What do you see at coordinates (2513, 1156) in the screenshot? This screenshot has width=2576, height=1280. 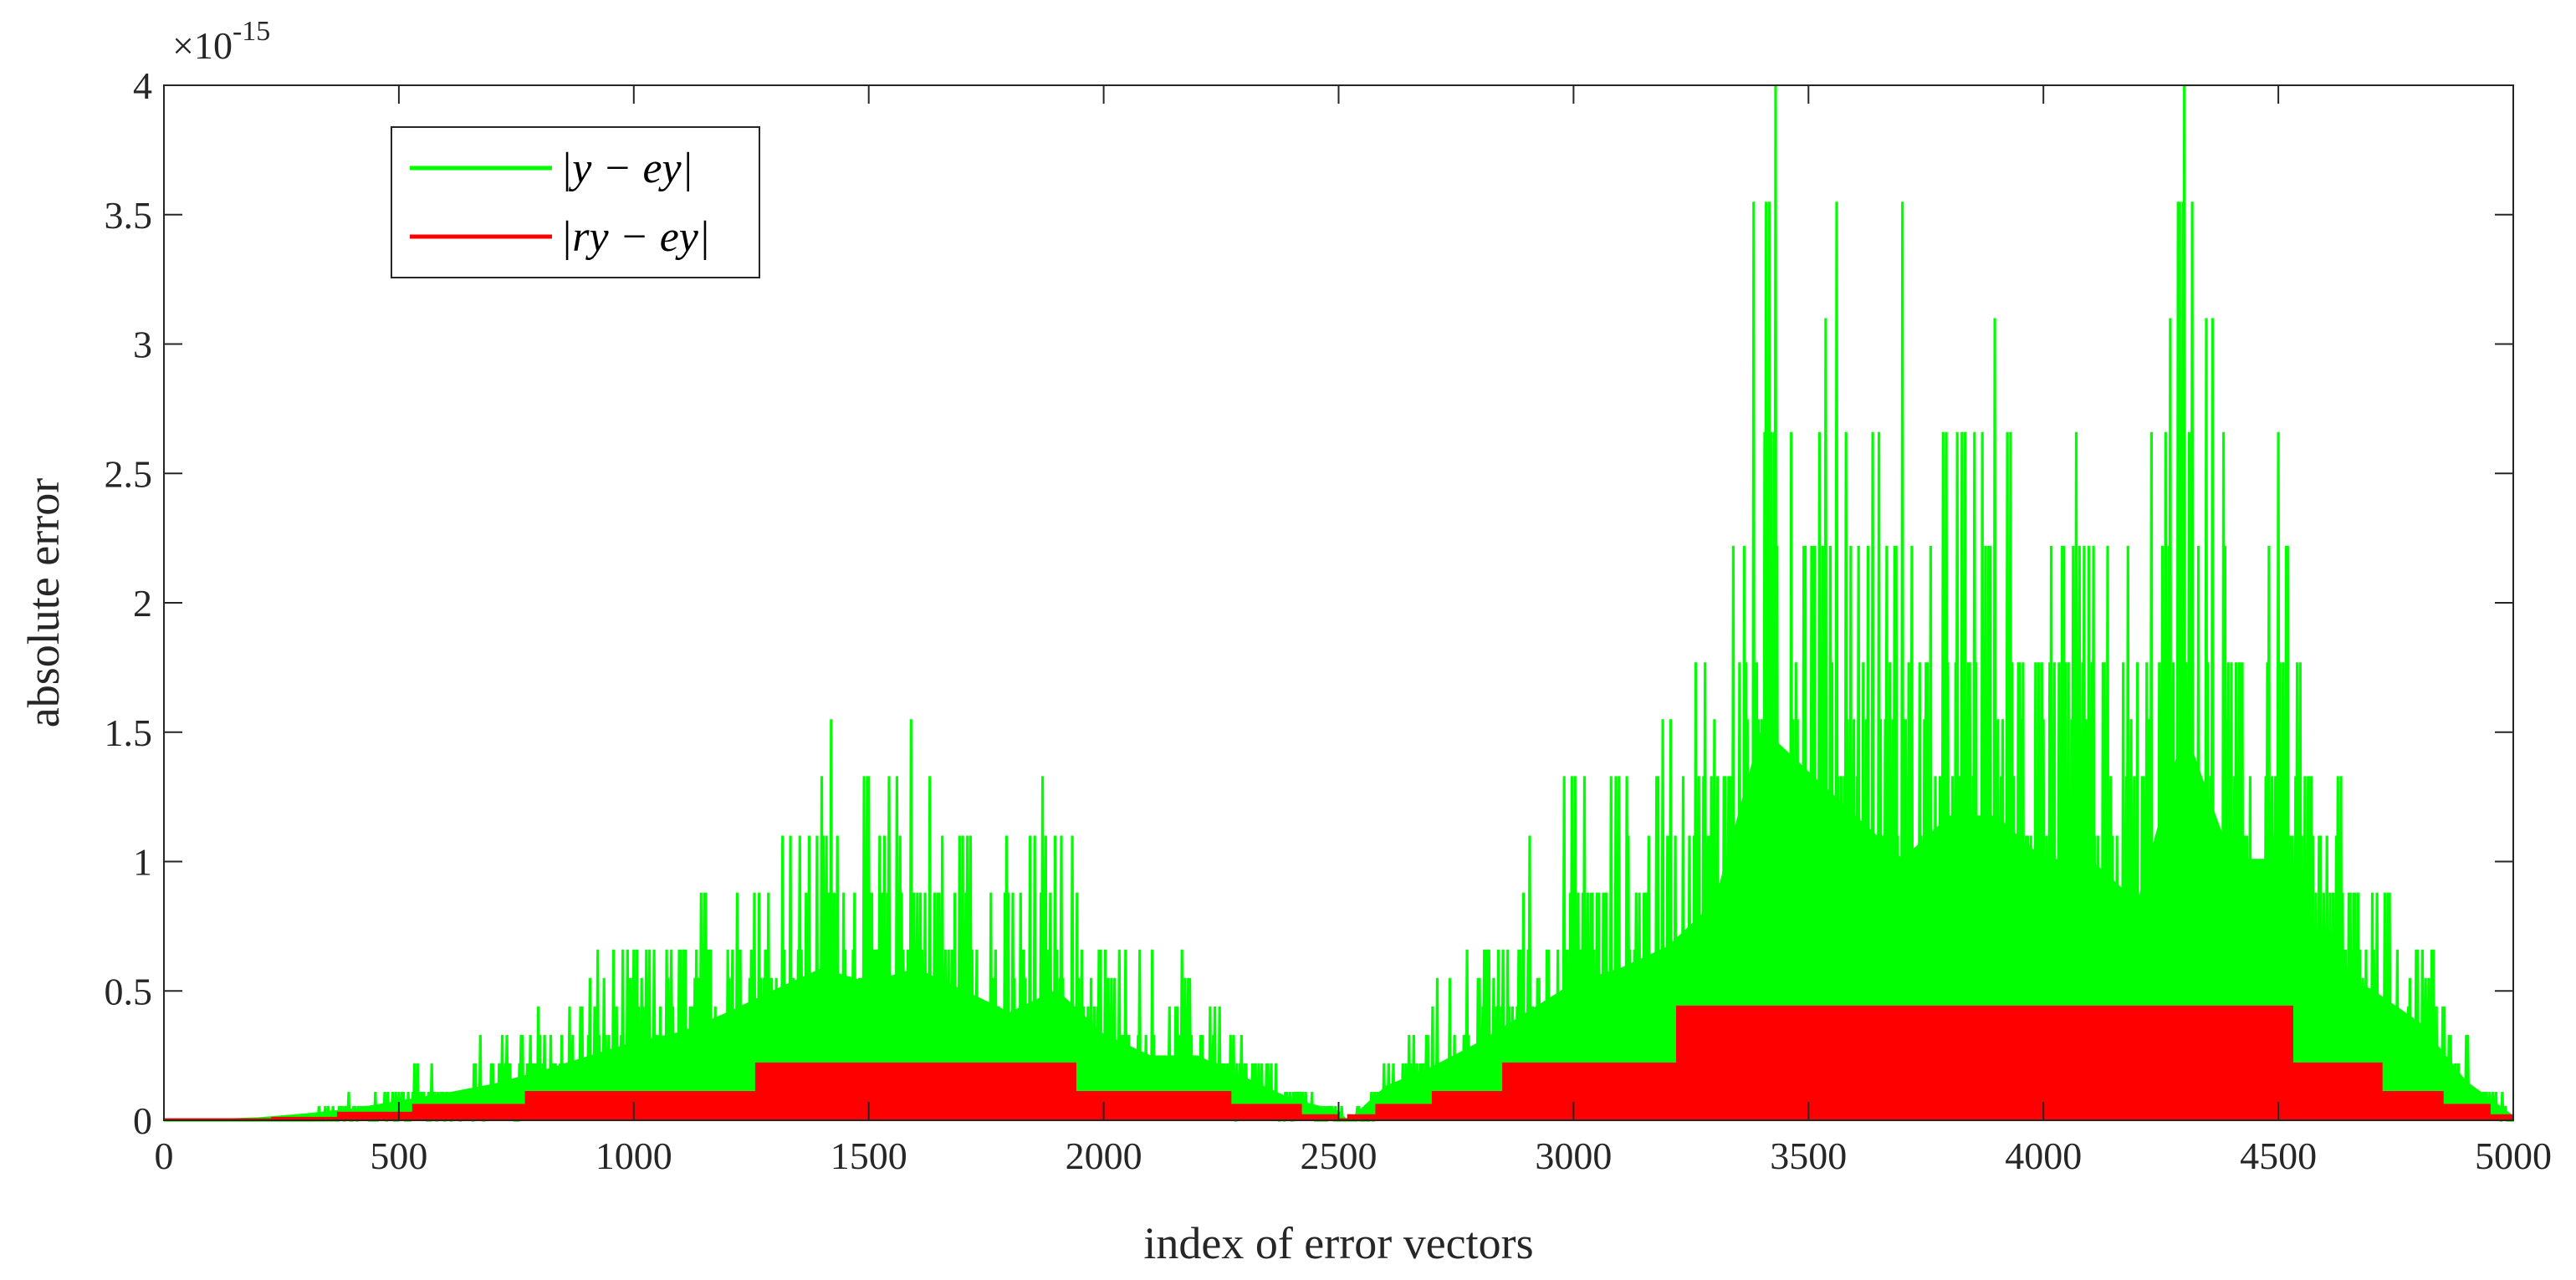 I see `x-tick-label: 5000` at bounding box center [2513, 1156].